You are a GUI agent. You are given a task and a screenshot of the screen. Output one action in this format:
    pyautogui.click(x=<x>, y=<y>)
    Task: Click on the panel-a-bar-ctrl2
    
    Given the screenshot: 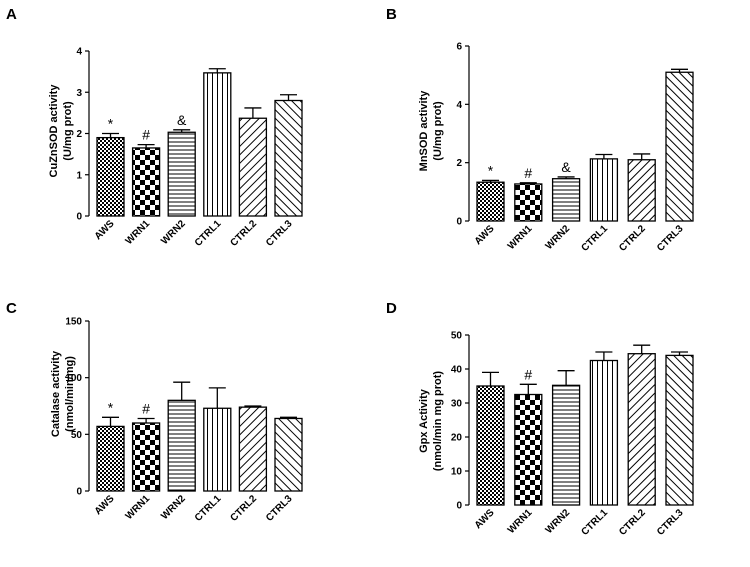 What is the action you would take?
    pyautogui.click(x=253, y=167)
    